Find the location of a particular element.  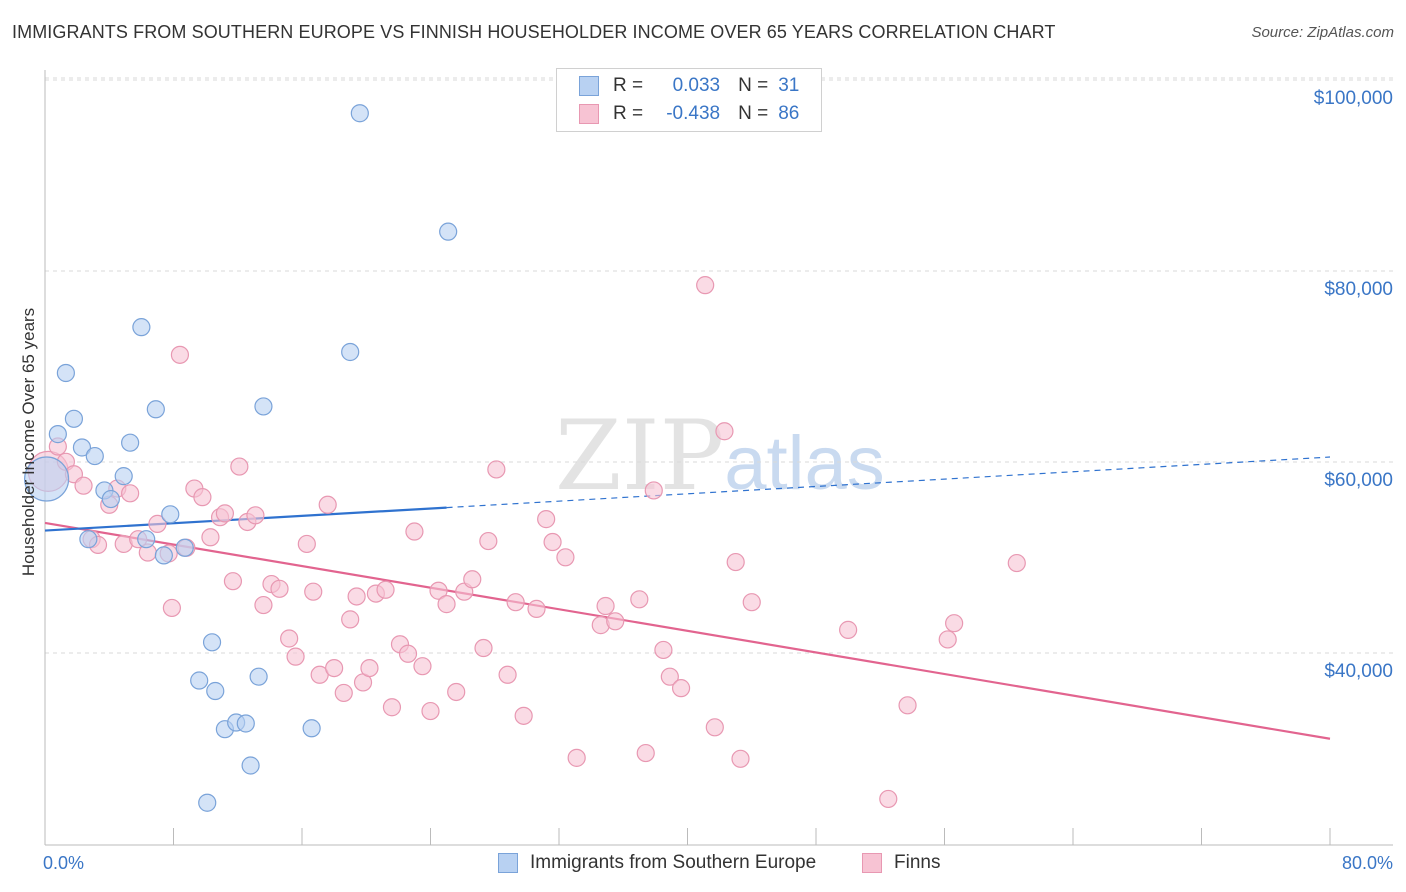

y-tick-label: $80,000 is located at coordinates (1358, 289).